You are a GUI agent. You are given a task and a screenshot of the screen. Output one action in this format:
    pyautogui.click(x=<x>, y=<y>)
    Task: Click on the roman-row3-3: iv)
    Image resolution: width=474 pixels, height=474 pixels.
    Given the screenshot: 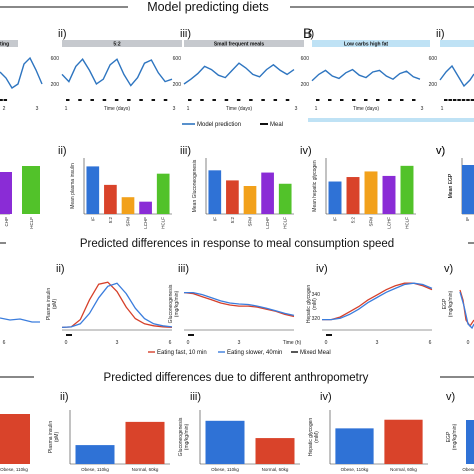 What is the action you would take?
    pyautogui.click(x=322, y=269)
    